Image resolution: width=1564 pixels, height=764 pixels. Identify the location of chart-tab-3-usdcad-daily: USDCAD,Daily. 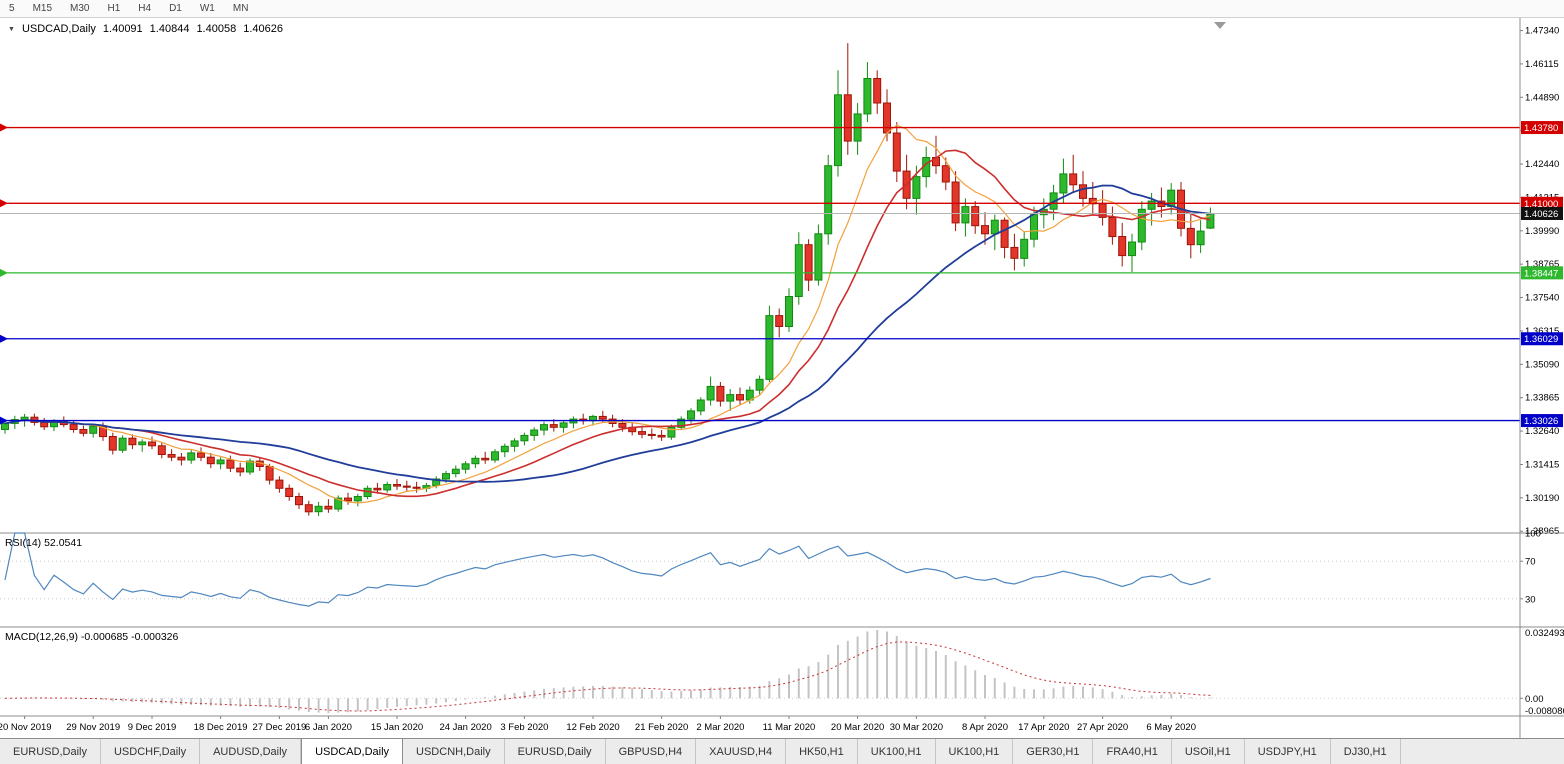
(352, 751).